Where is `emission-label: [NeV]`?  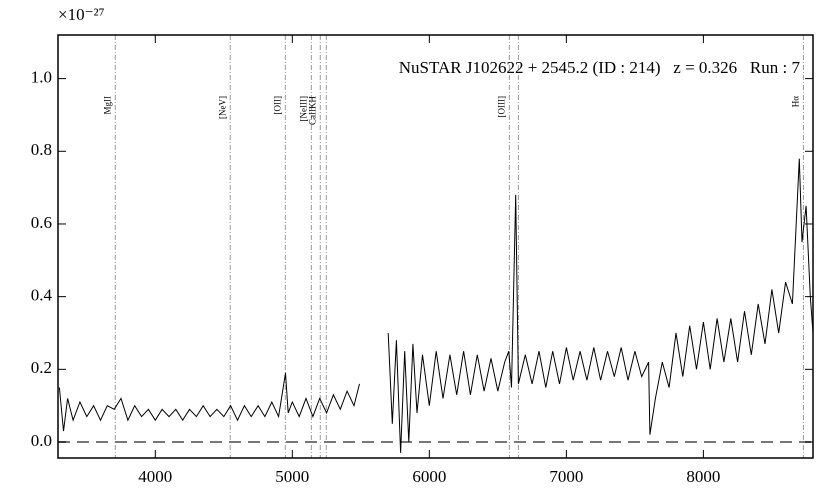
emission-label: [NeV] is located at coordinates (222, 107).